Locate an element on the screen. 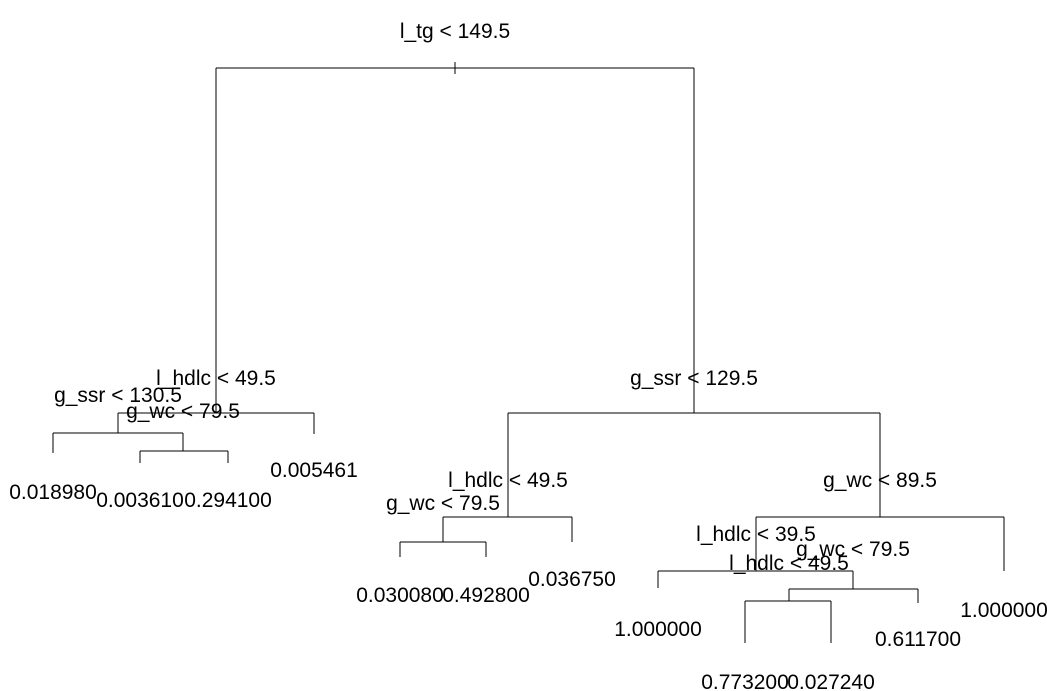 The width and height of the screenshot is (1047, 691). leaf-value: 0.005461 is located at coordinates (314, 470).